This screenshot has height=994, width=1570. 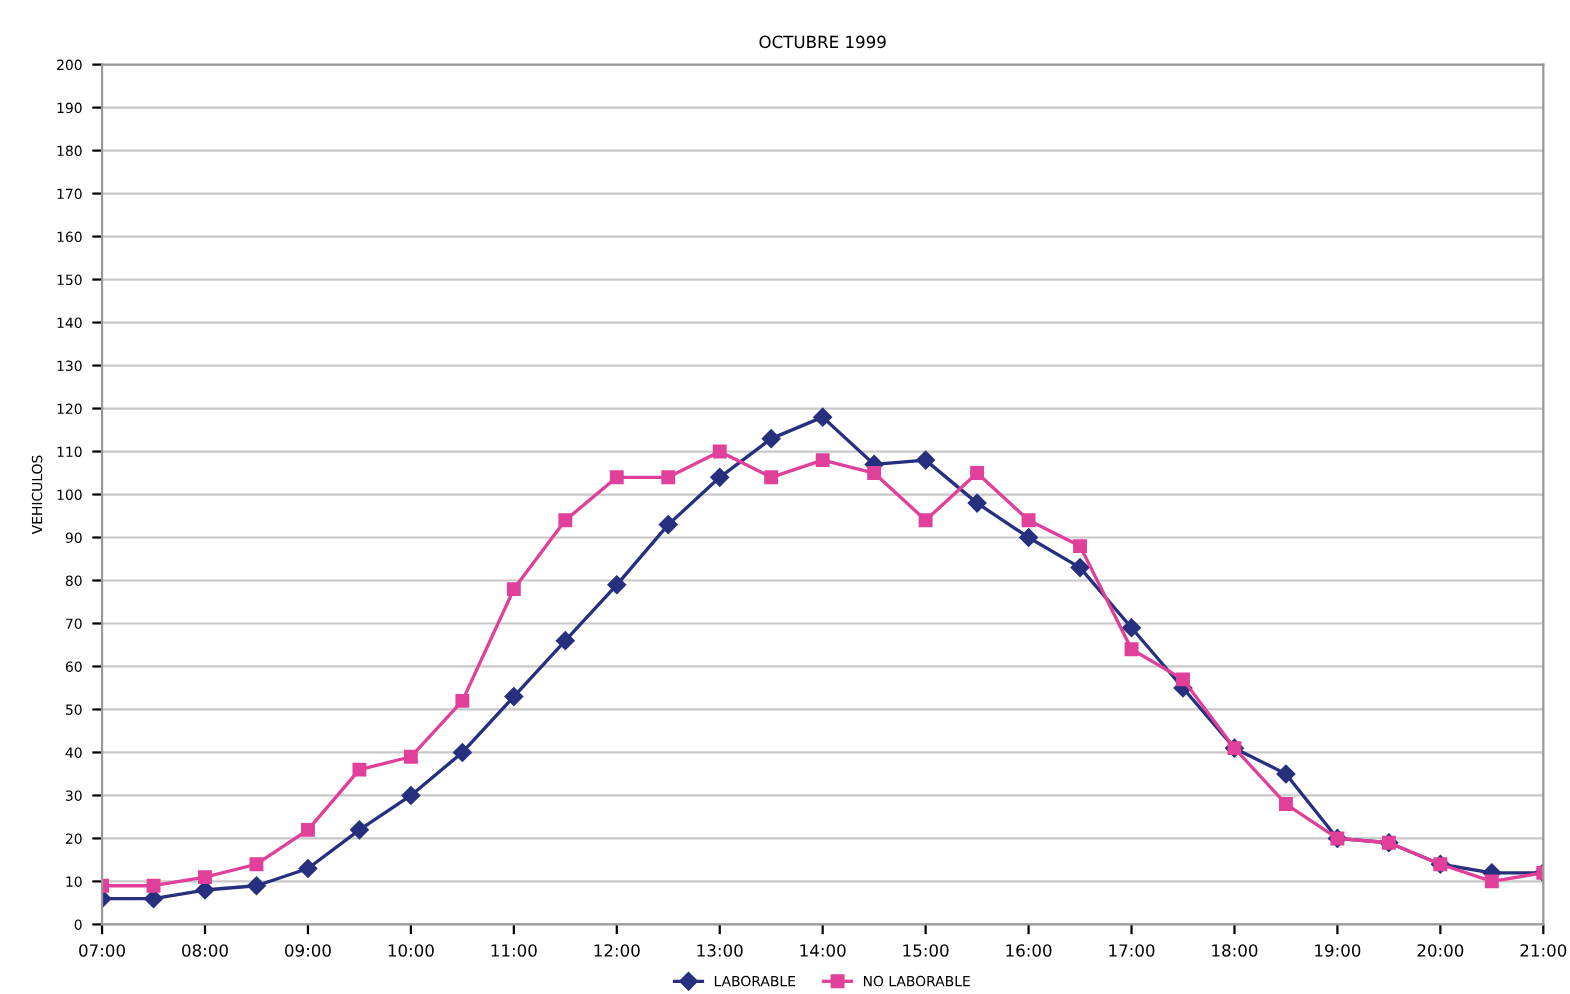 I want to click on x-tick-label: 12:00, so click(x=617, y=950).